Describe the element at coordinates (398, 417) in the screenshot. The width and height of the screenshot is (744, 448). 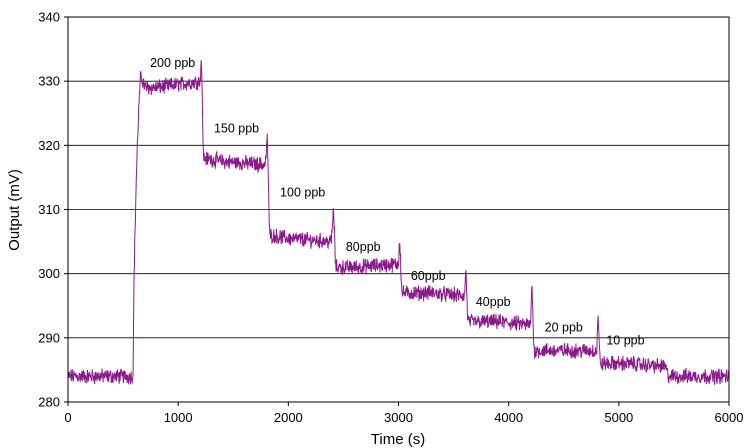
I see `x-tick-label-3000: 3000` at that location.